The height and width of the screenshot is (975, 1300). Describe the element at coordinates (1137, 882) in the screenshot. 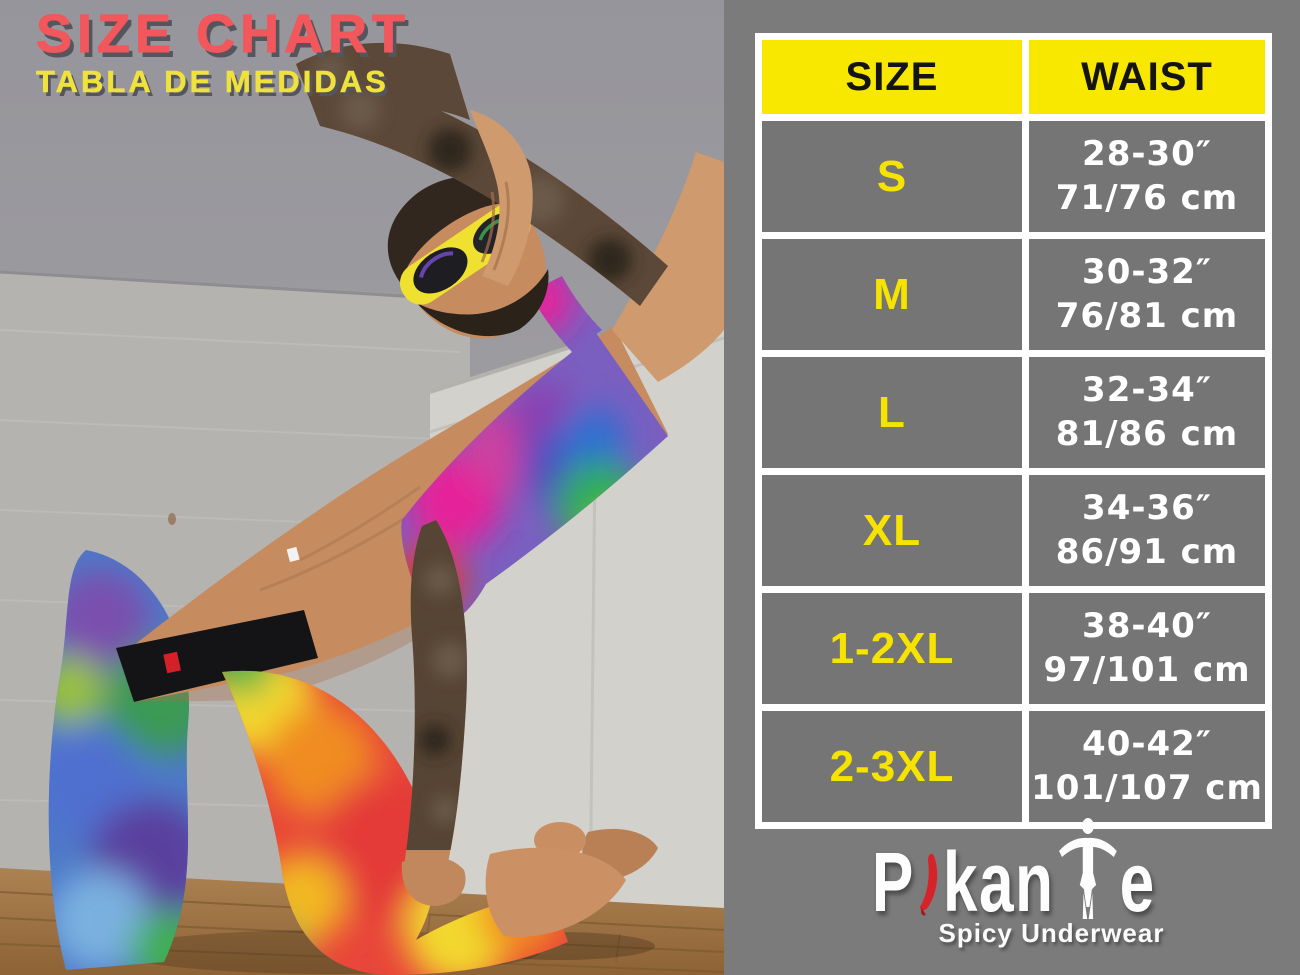

I see `brand-letter-e: e` at that location.